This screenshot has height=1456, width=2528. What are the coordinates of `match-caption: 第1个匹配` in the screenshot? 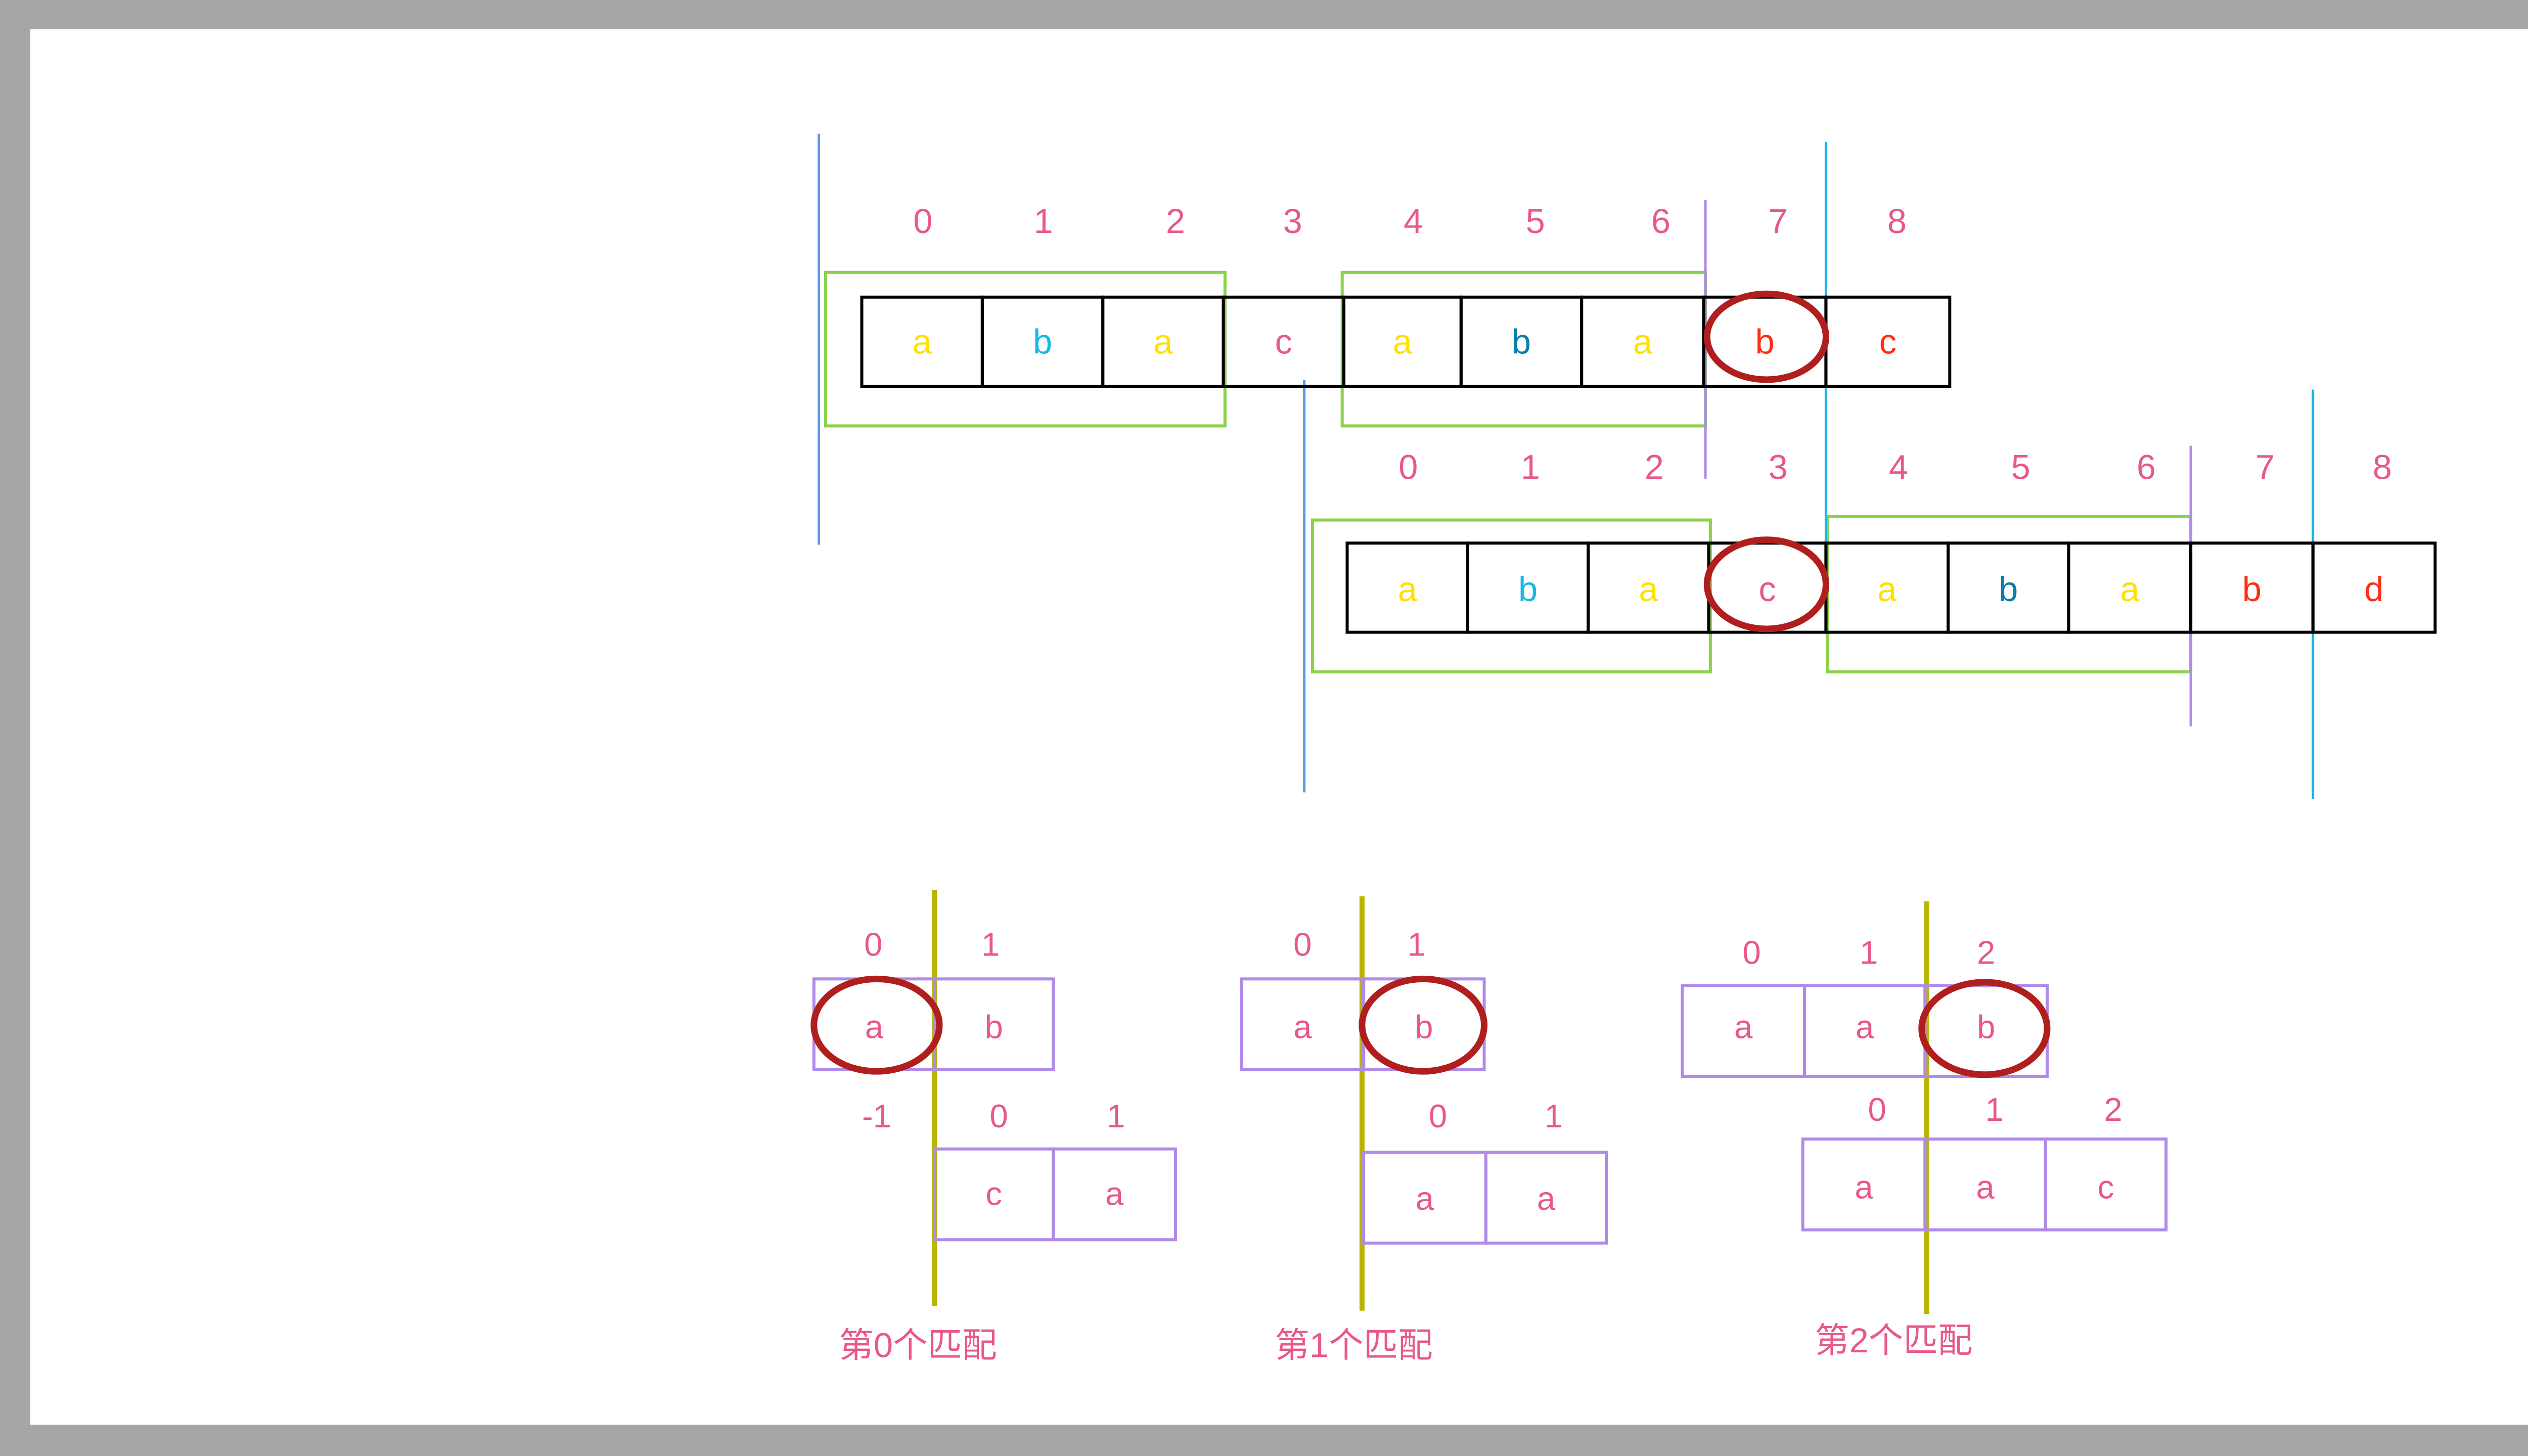 It's located at (1354, 1345).